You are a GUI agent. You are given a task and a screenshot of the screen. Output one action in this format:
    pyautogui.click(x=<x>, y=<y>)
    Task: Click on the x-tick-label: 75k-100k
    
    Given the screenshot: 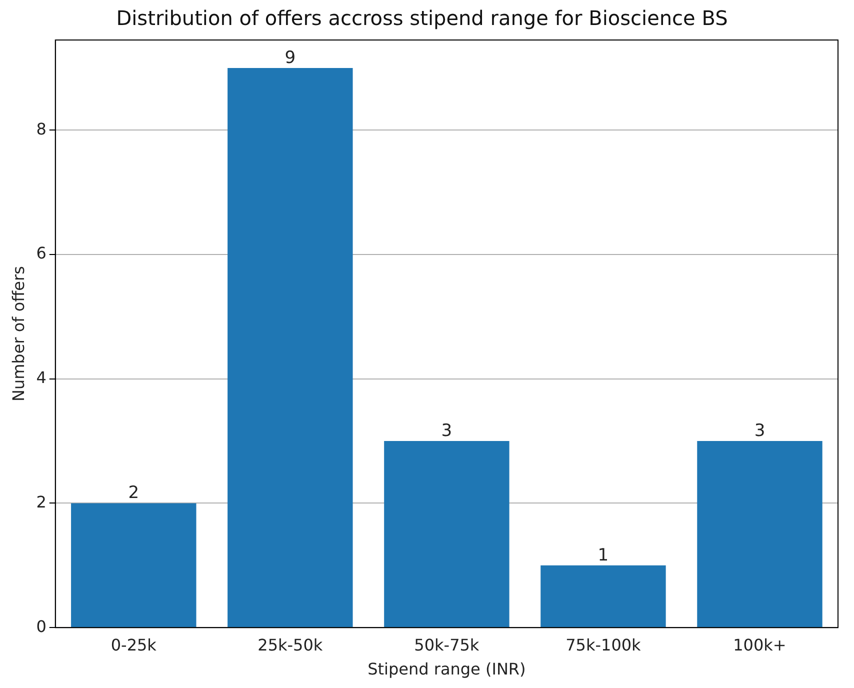 What is the action you would take?
    pyautogui.click(x=604, y=644)
    